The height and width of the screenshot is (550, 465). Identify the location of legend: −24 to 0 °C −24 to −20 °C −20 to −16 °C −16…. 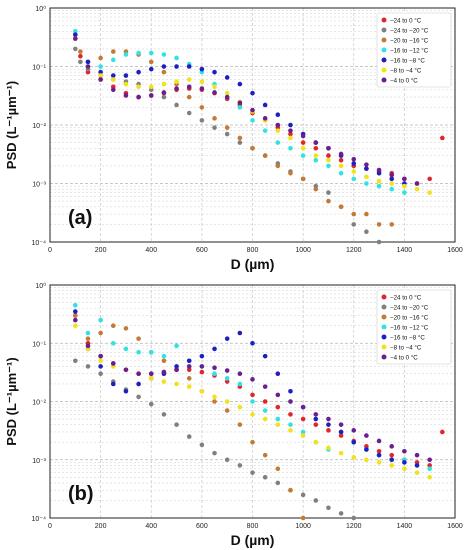
(414, 50).